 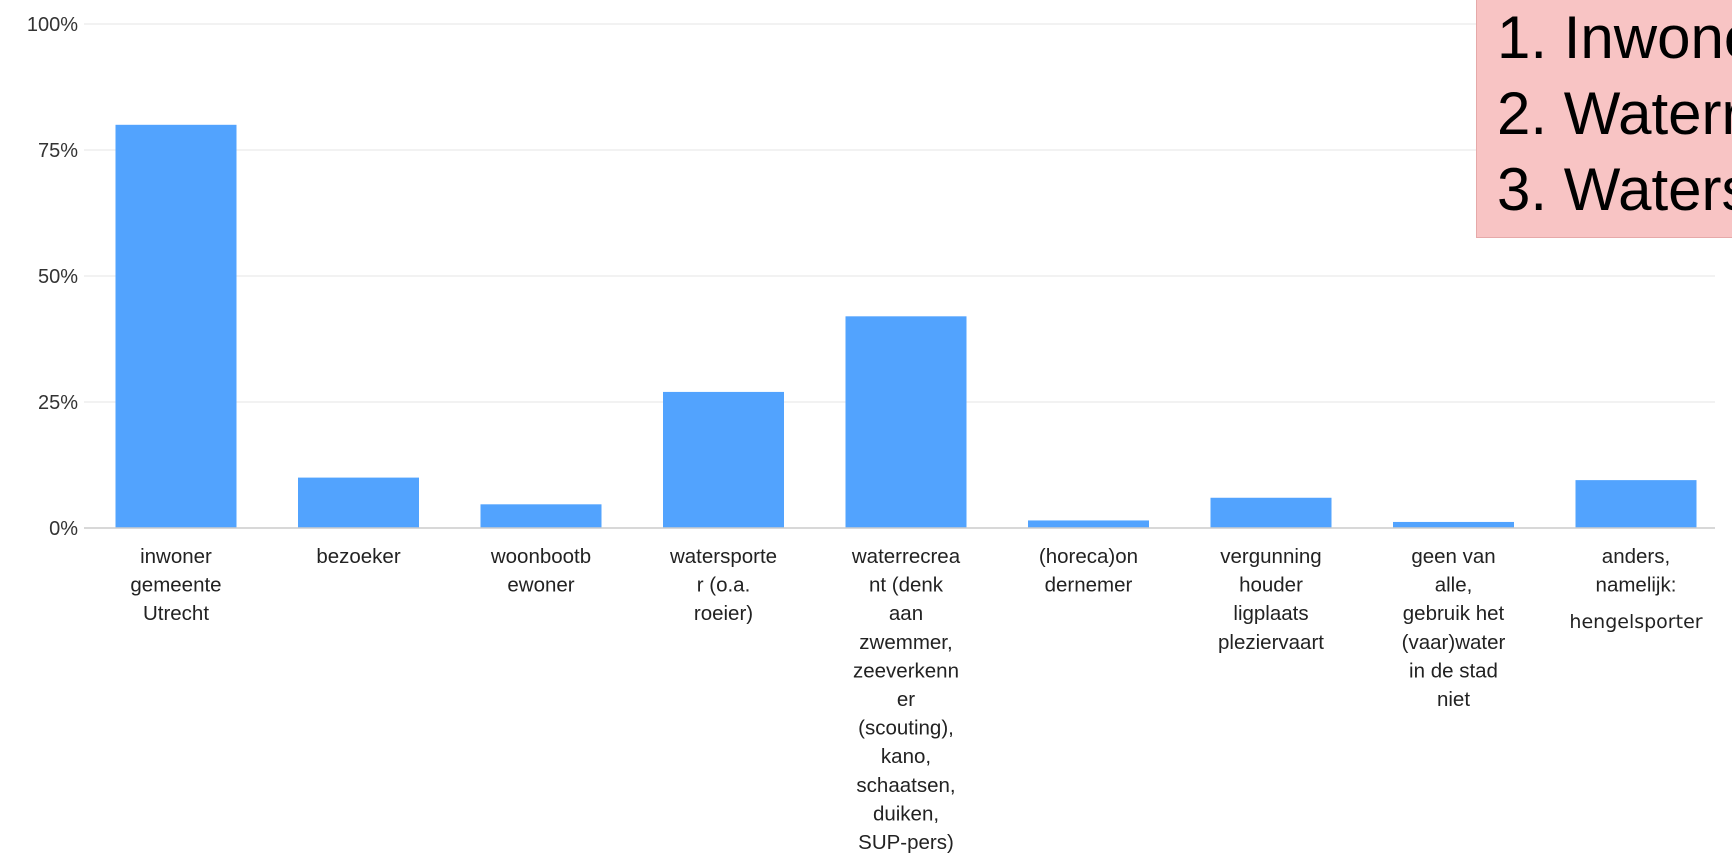 What do you see at coordinates (1271, 585) in the screenshot?
I see `x-tick-label-line: houder` at bounding box center [1271, 585].